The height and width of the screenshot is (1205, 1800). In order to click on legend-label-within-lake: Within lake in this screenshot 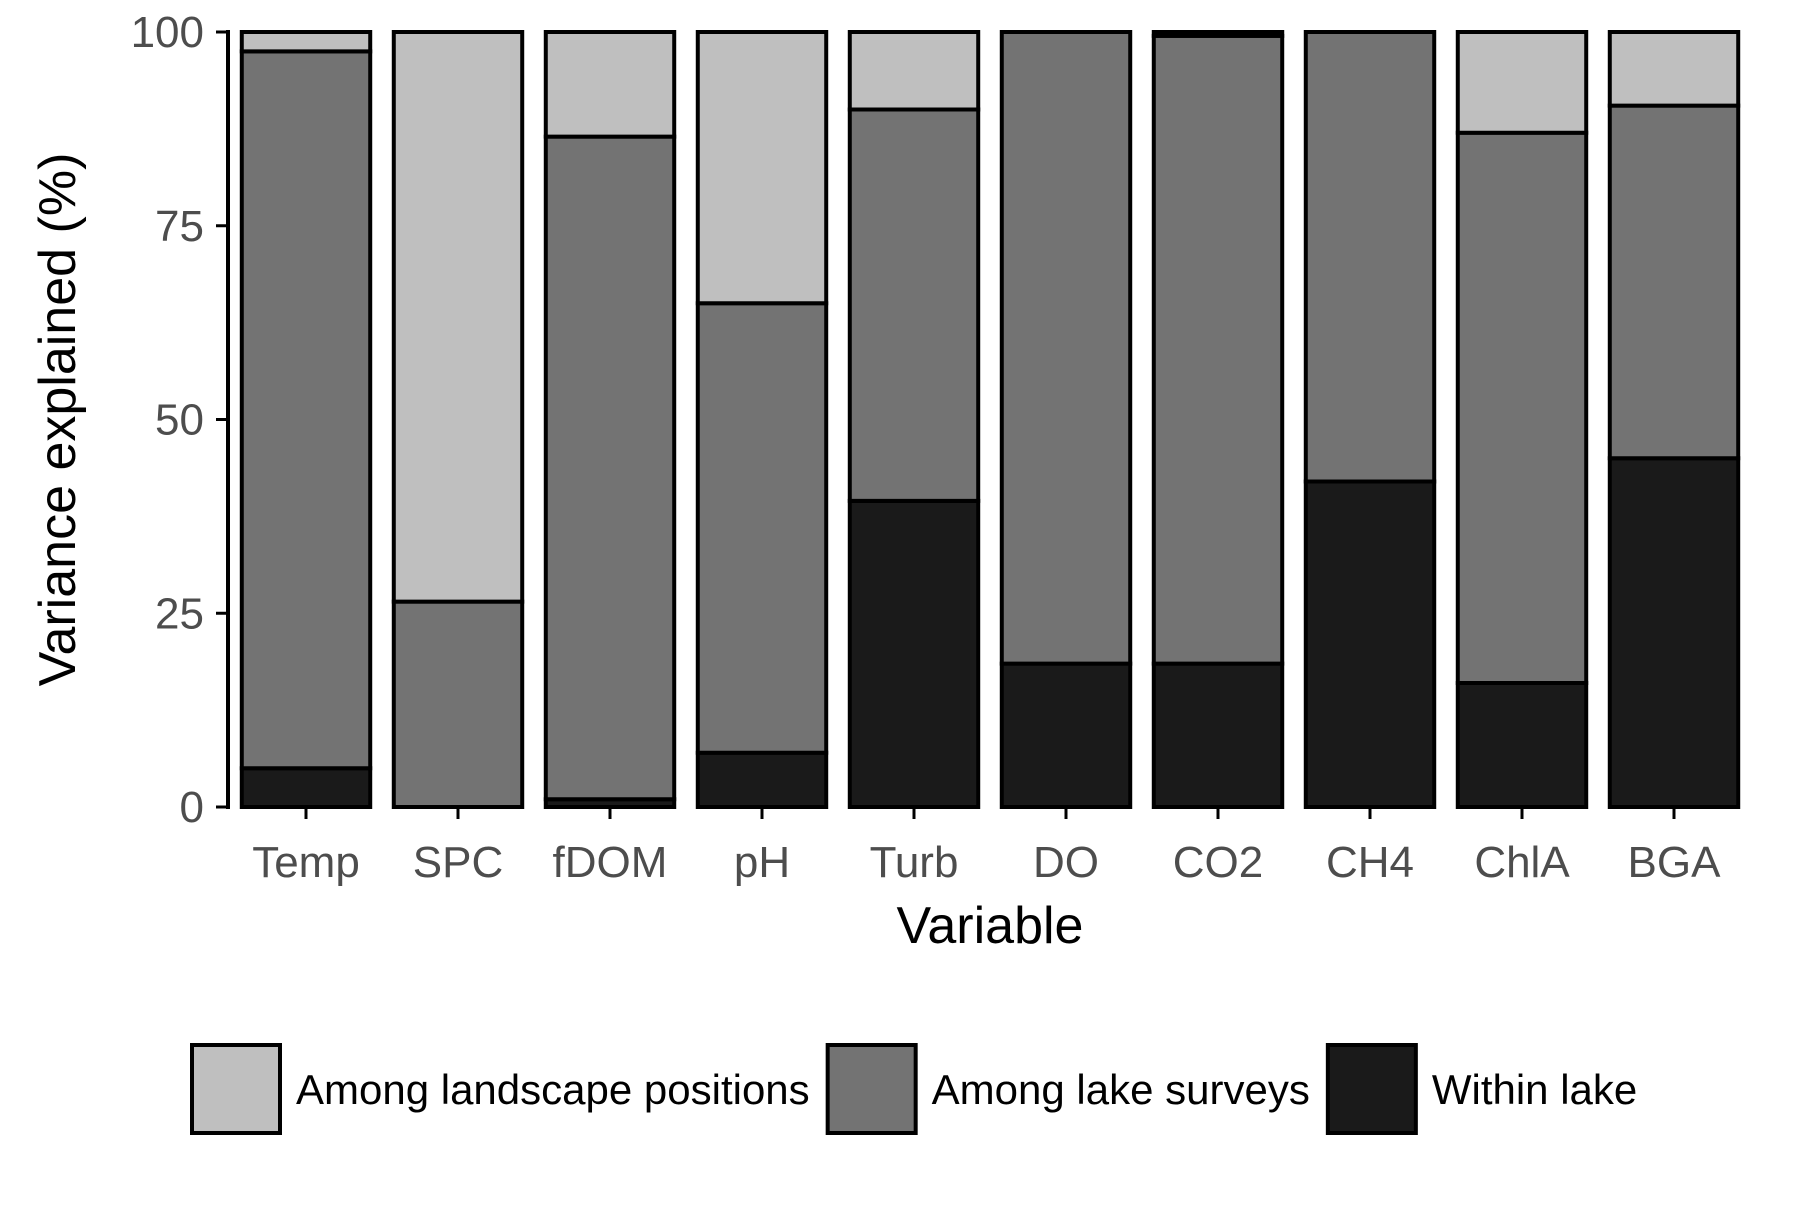, I will do `click(1534, 1089)`.